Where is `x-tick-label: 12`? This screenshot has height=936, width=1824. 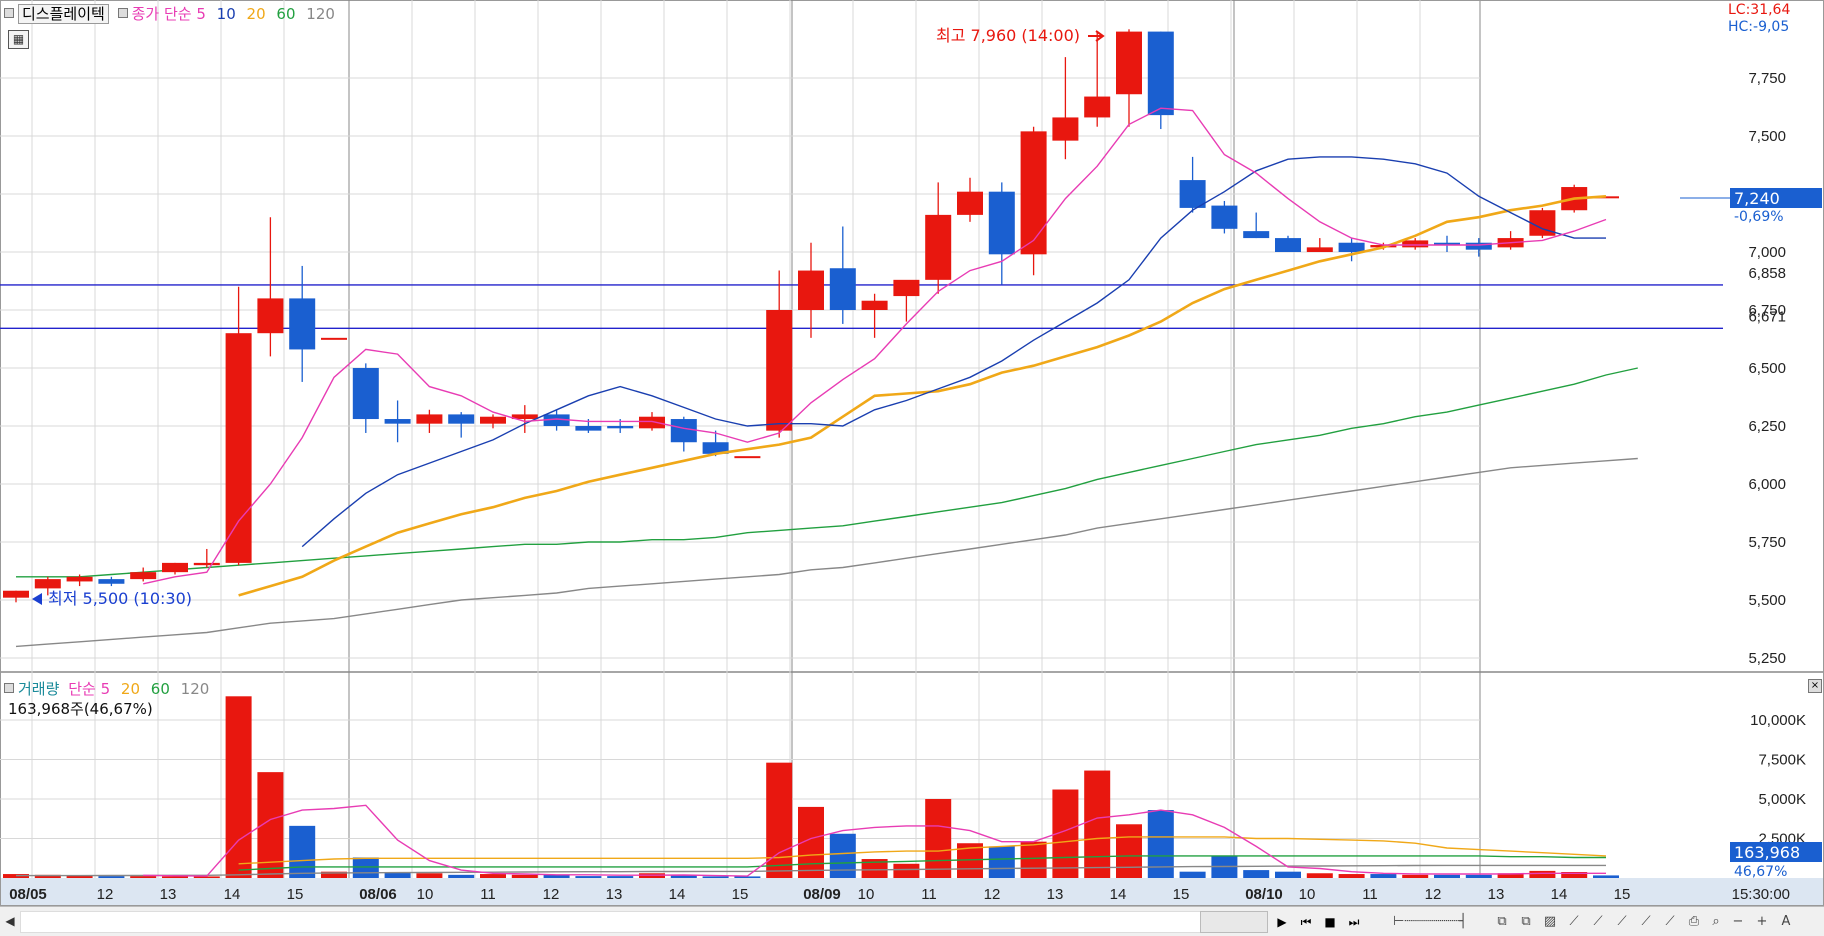 x-tick-label: 12 is located at coordinates (992, 894).